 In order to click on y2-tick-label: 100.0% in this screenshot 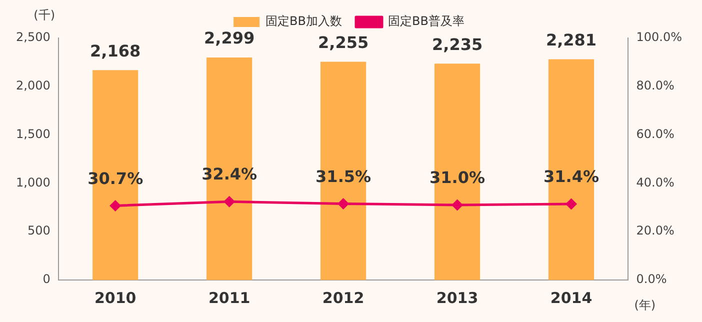, I will do `click(659, 37)`.